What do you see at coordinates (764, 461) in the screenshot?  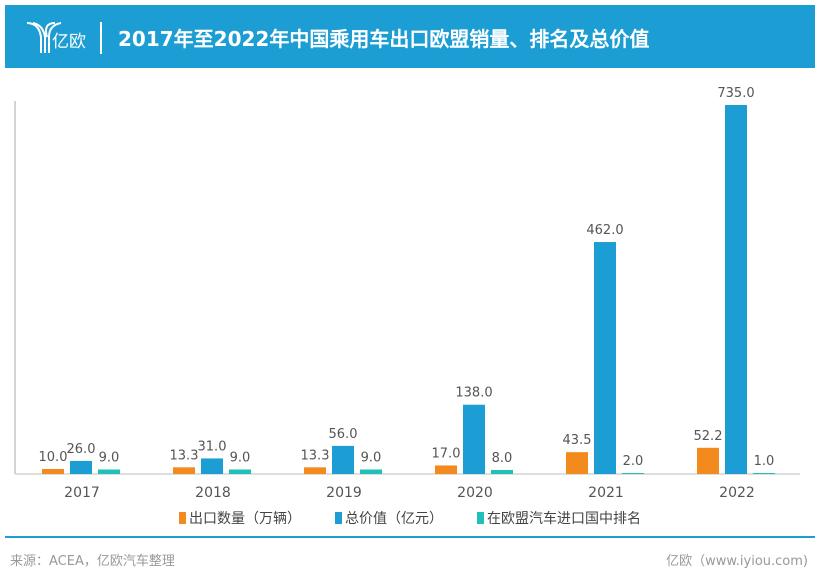 I see `data-label: 1.0` at bounding box center [764, 461].